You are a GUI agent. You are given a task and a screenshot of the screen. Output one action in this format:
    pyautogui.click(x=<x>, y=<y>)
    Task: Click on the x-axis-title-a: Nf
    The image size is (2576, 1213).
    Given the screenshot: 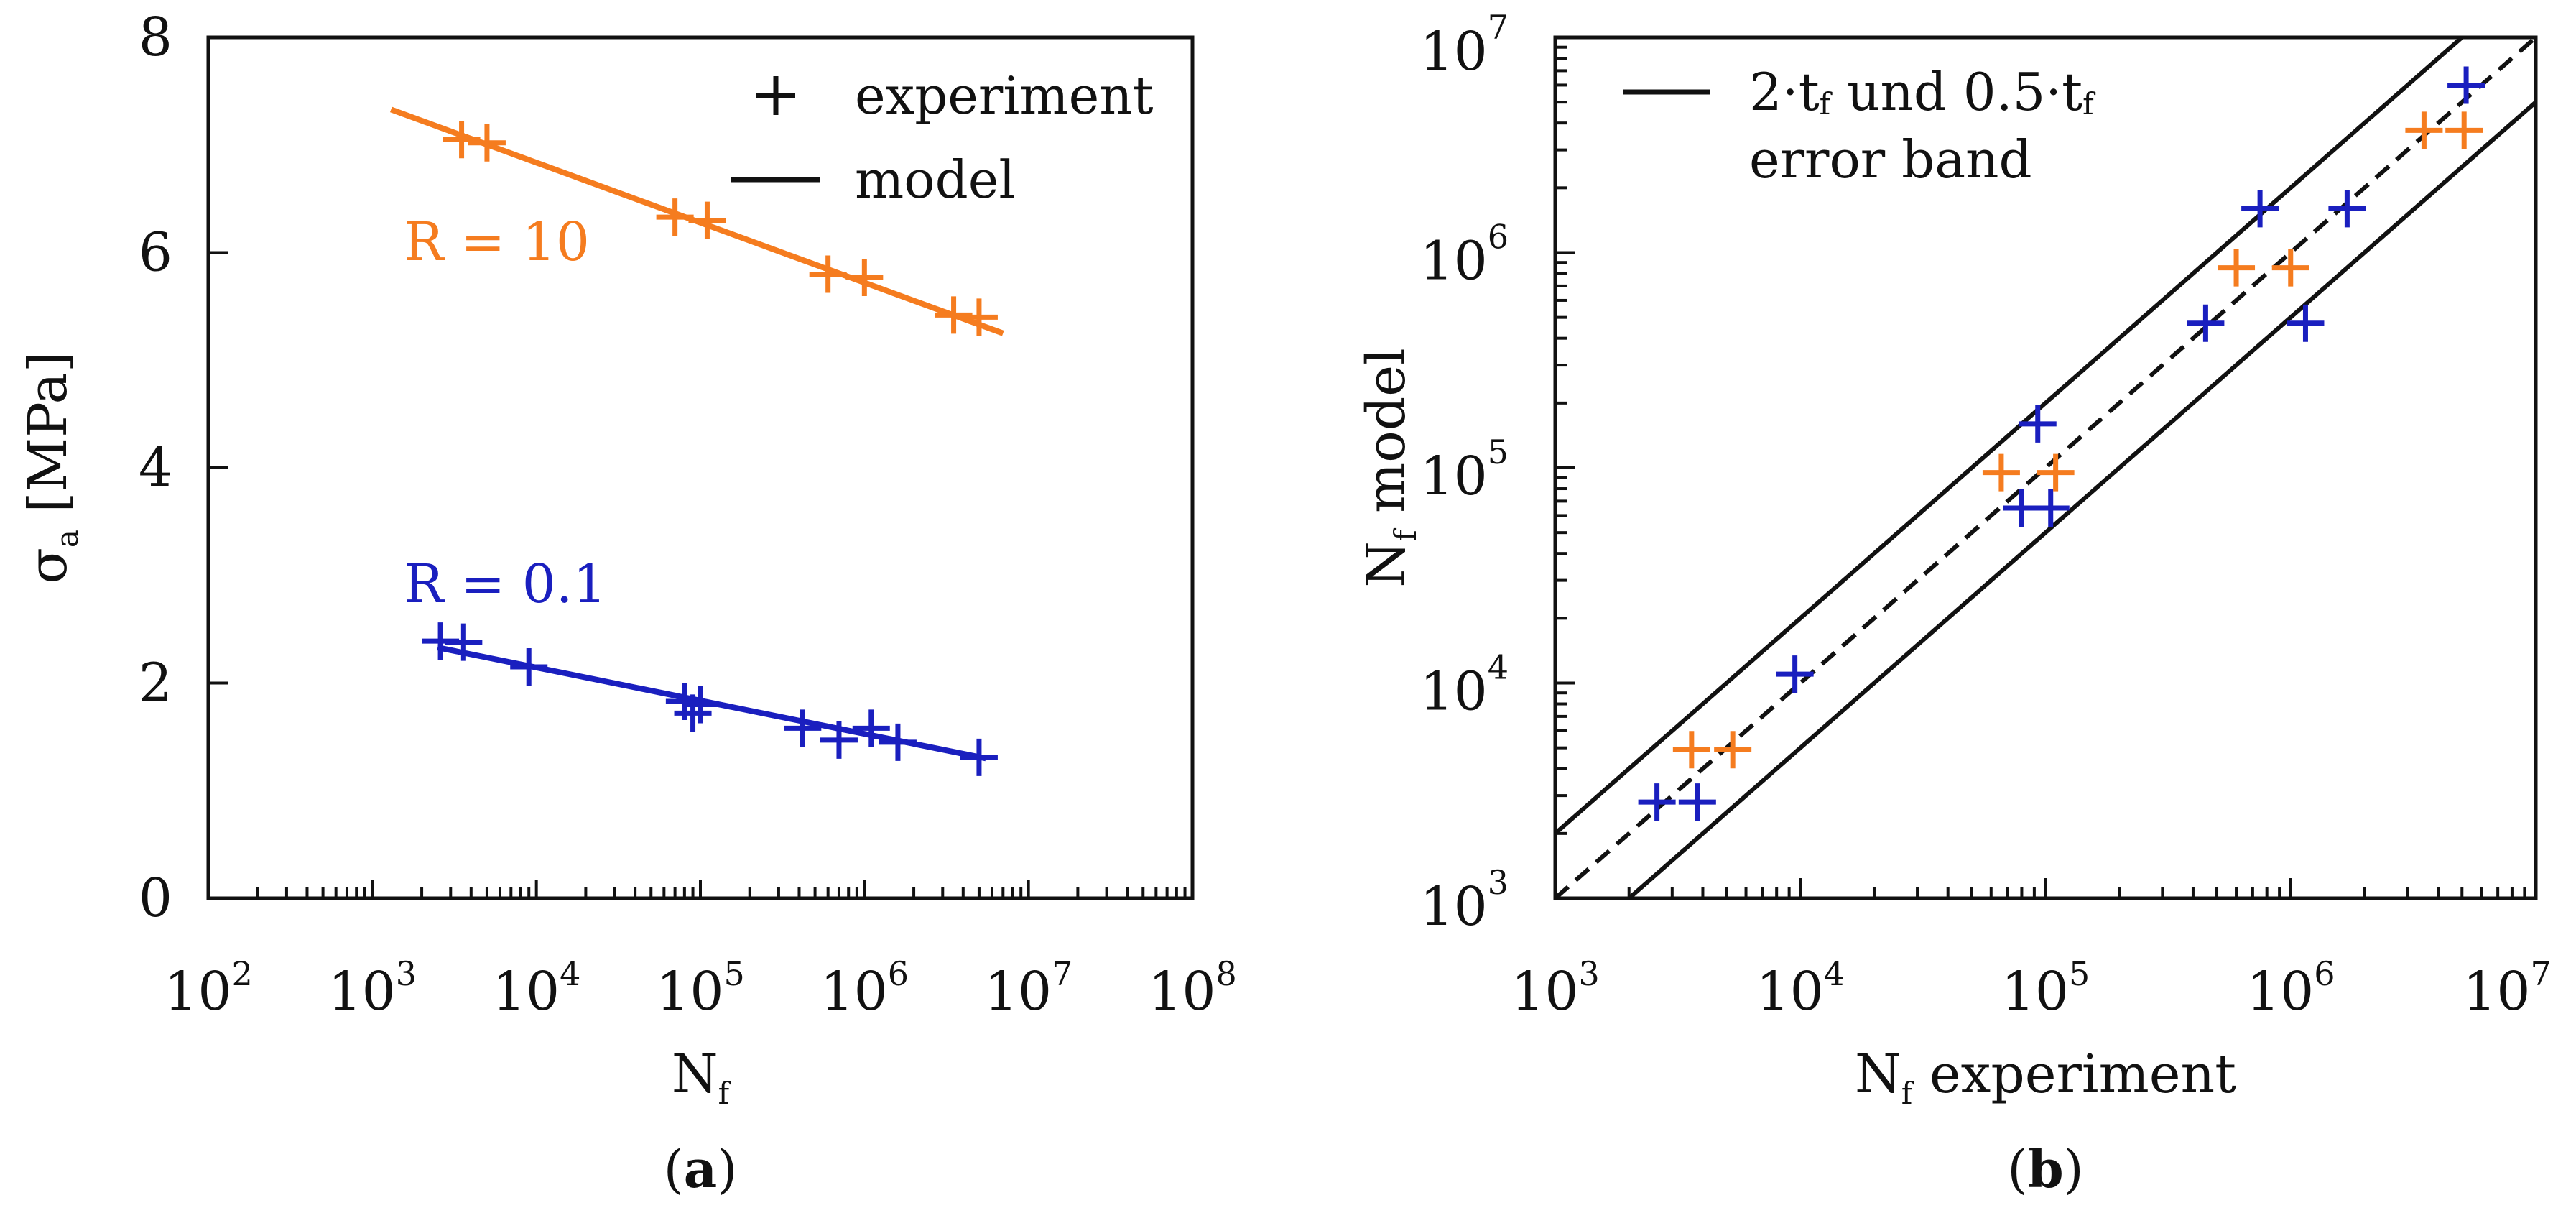 What is the action you would take?
    pyautogui.click(x=702, y=1077)
    